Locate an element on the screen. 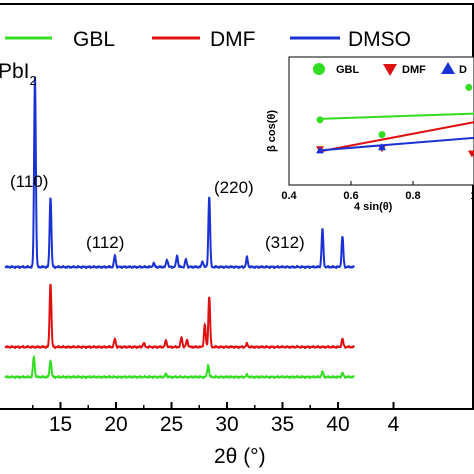 This screenshot has height=474, width=474. x-tick-label: 25 is located at coordinates (171, 424).